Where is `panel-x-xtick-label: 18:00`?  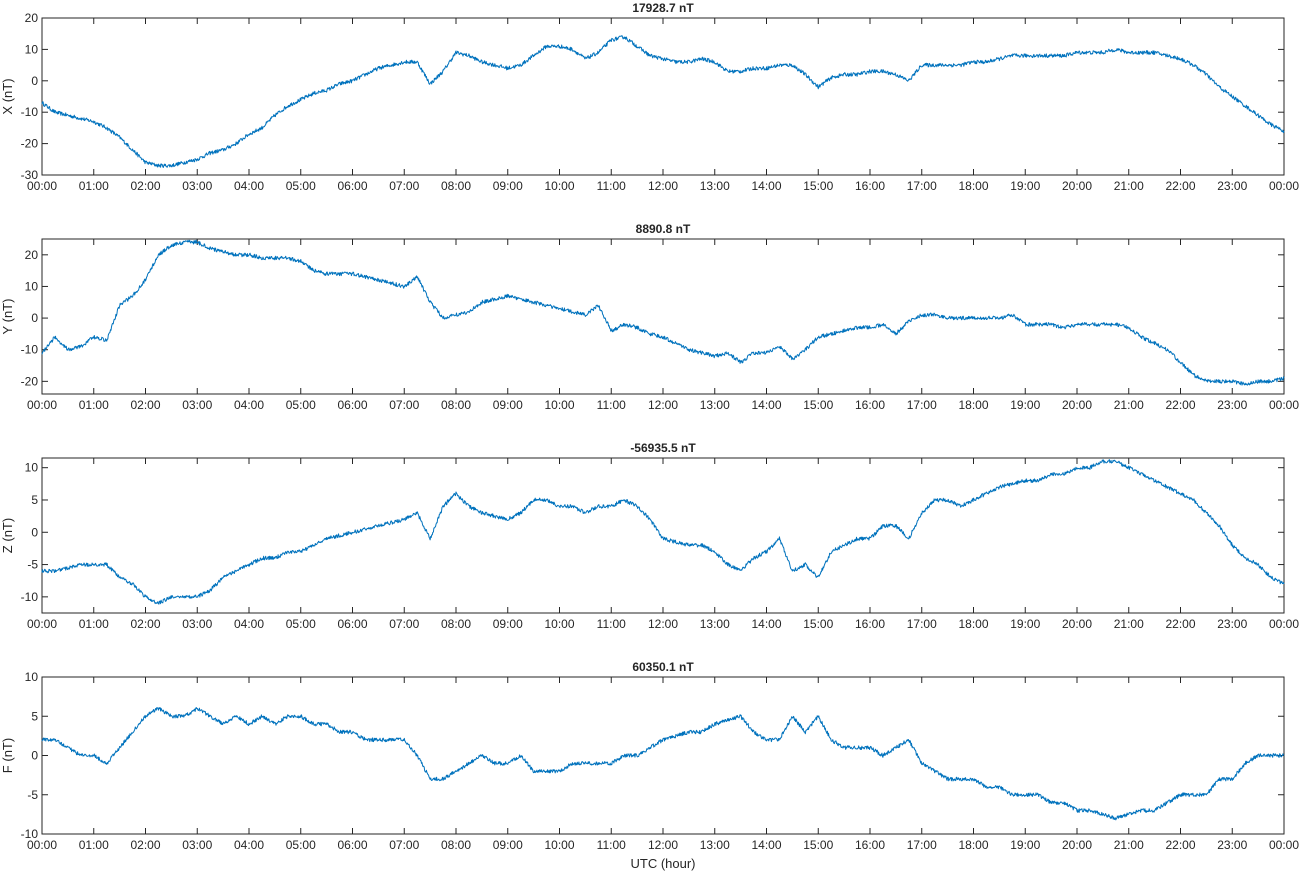 panel-x-xtick-label: 18:00 is located at coordinates (973, 186).